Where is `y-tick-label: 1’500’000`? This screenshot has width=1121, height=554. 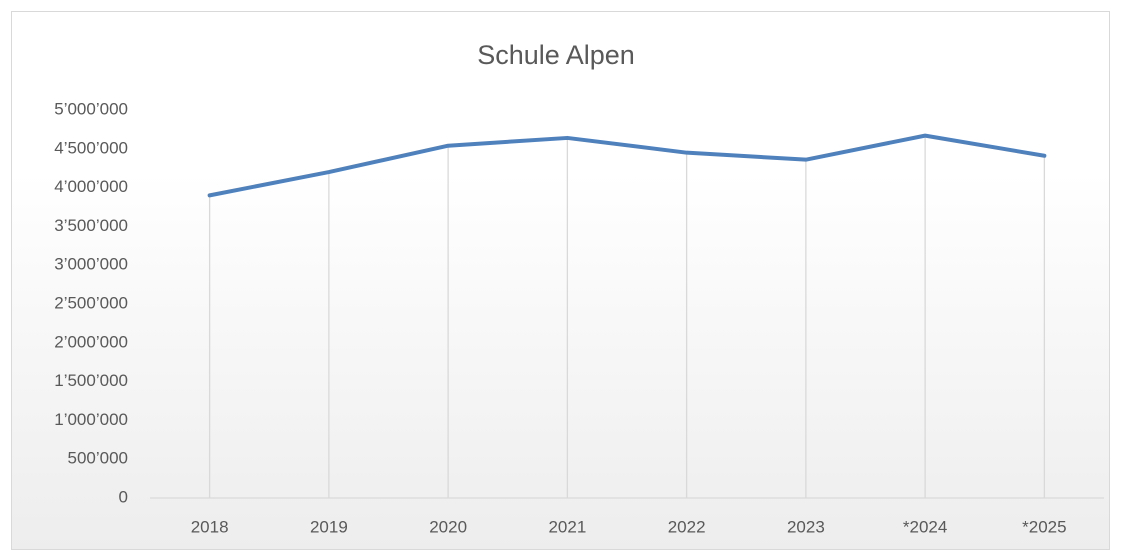
y-tick-label: 1’500’000 is located at coordinates (91, 380).